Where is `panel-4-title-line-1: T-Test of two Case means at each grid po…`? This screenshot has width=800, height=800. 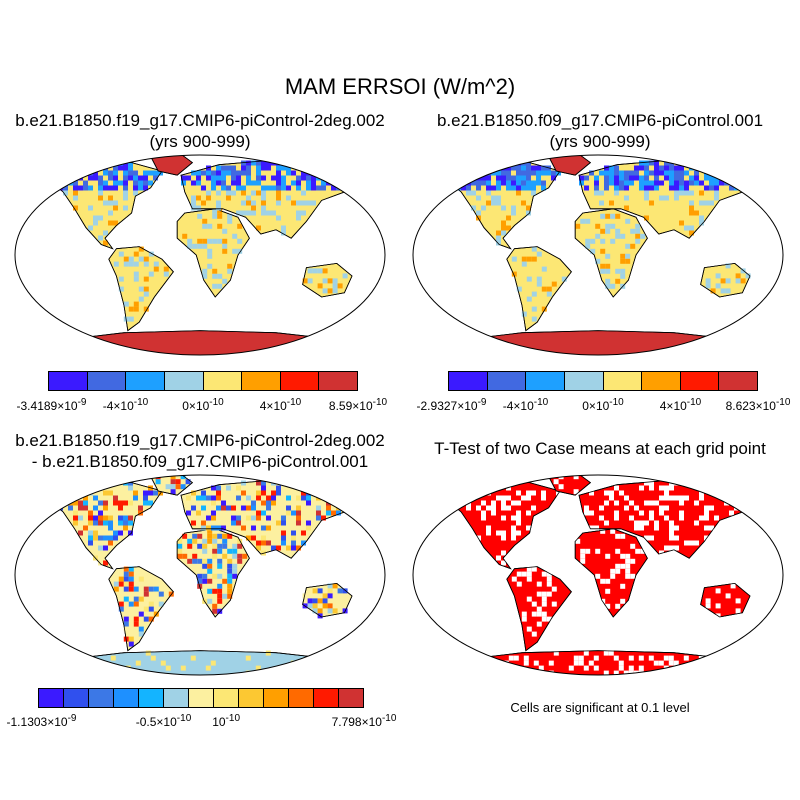
panel-4-title-line-1: T-Test of two Case means at each grid po… is located at coordinates (600, 448).